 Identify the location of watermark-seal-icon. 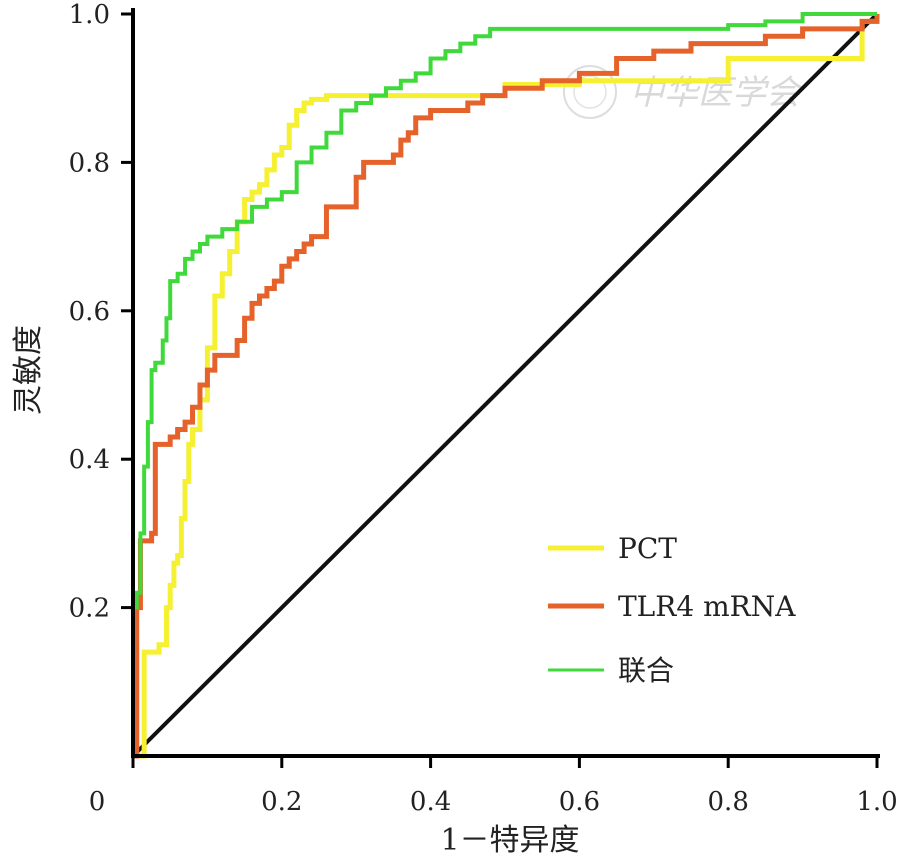
(590, 92).